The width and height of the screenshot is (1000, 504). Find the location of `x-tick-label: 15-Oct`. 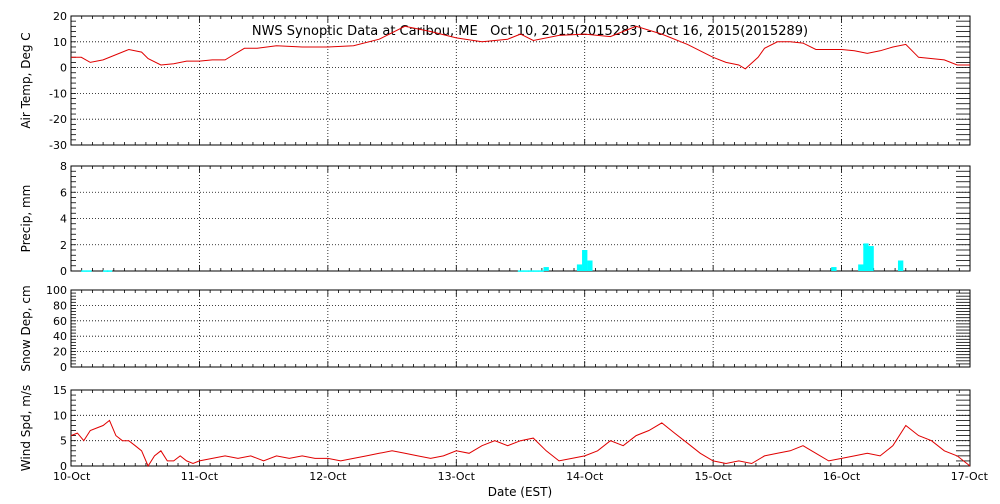

x-tick-label: 15-Oct is located at coordinates (713, 476).